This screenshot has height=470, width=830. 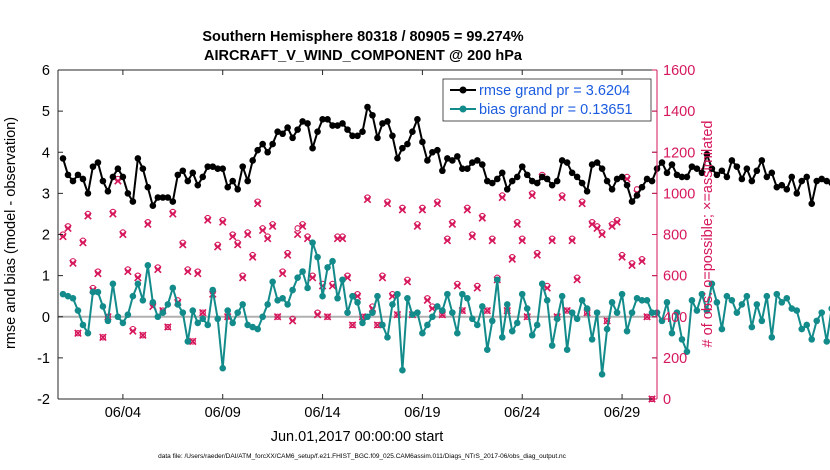 I want to click on y-tick-label: 3, so click(x=46, y=194).